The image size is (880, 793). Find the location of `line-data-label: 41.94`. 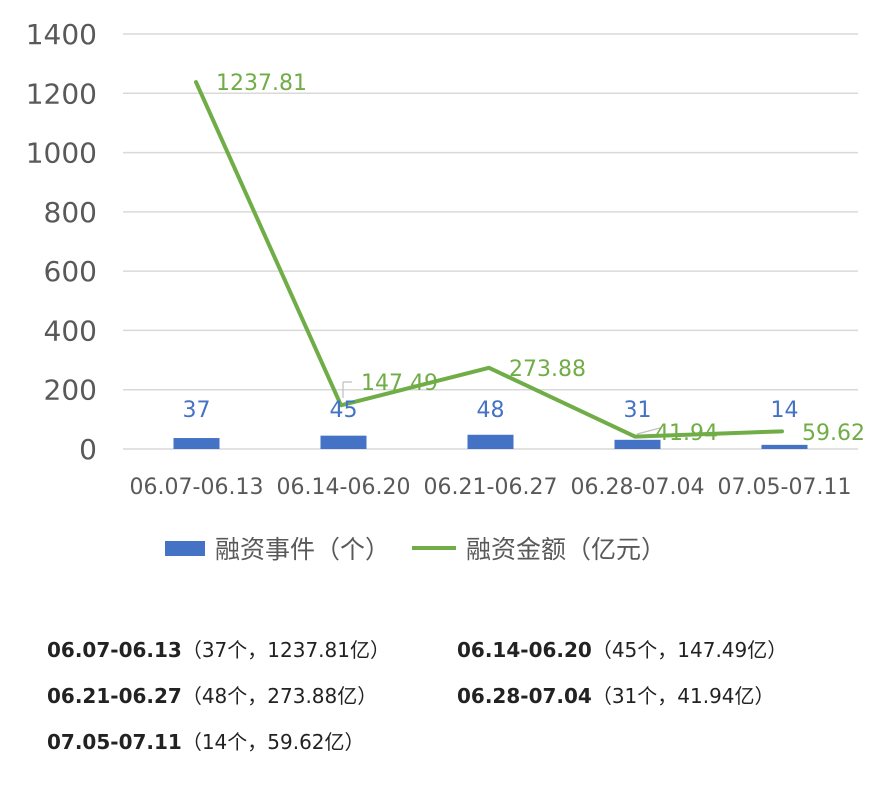

line-data-label: 41.94 is located at coordinates (686, 433).